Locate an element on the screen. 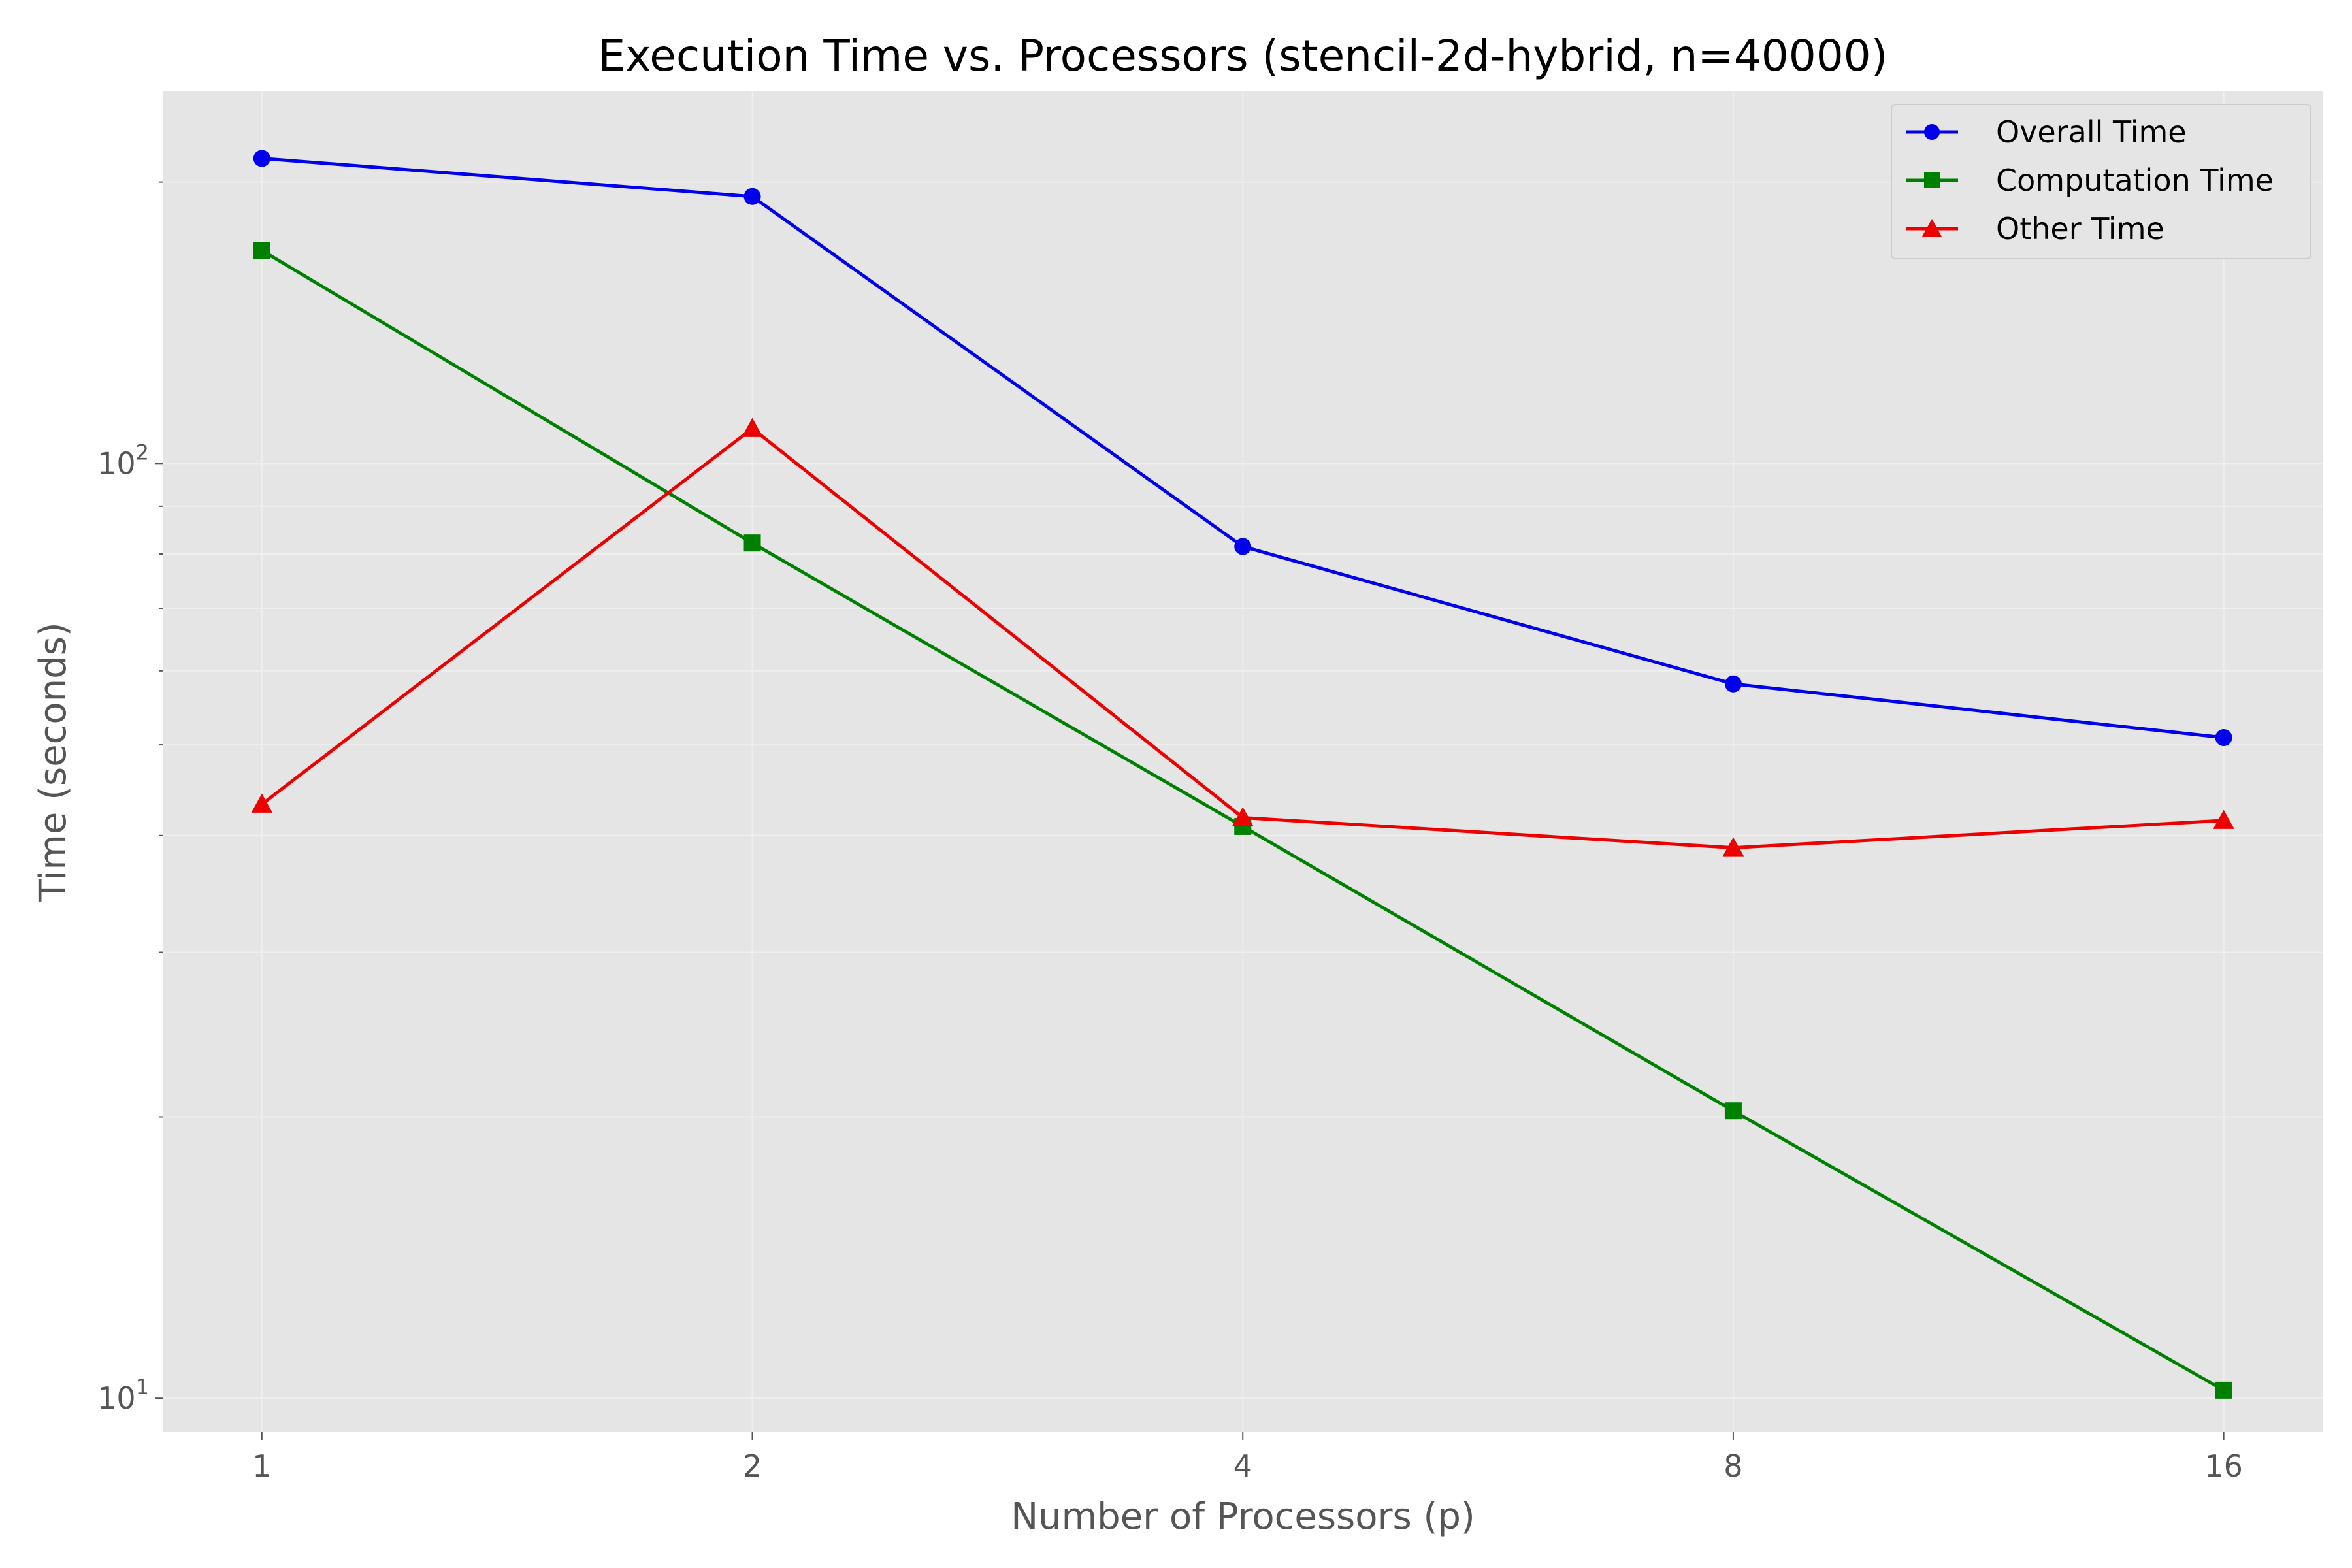 This screenshot has height=1568, width=2352. y-tick-exponent: 2 is located at coordinates (142, 452).